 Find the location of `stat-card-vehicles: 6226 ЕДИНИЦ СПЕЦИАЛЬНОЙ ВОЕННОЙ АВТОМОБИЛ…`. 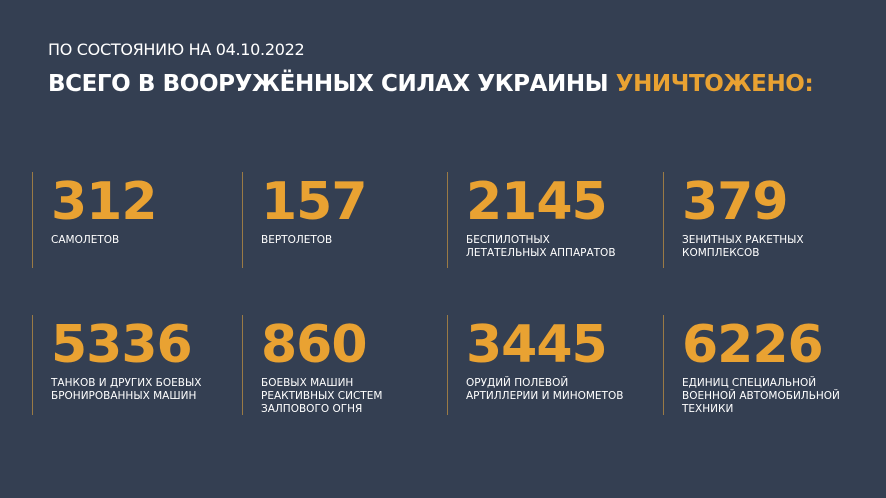

stat-card-vehicles: 6226 ЕДИНИЦ СПЕЦИАЛЬНОЙ ВОЕННОЙ АВТОМОБИЛ… is located at coordinates (751, 365).